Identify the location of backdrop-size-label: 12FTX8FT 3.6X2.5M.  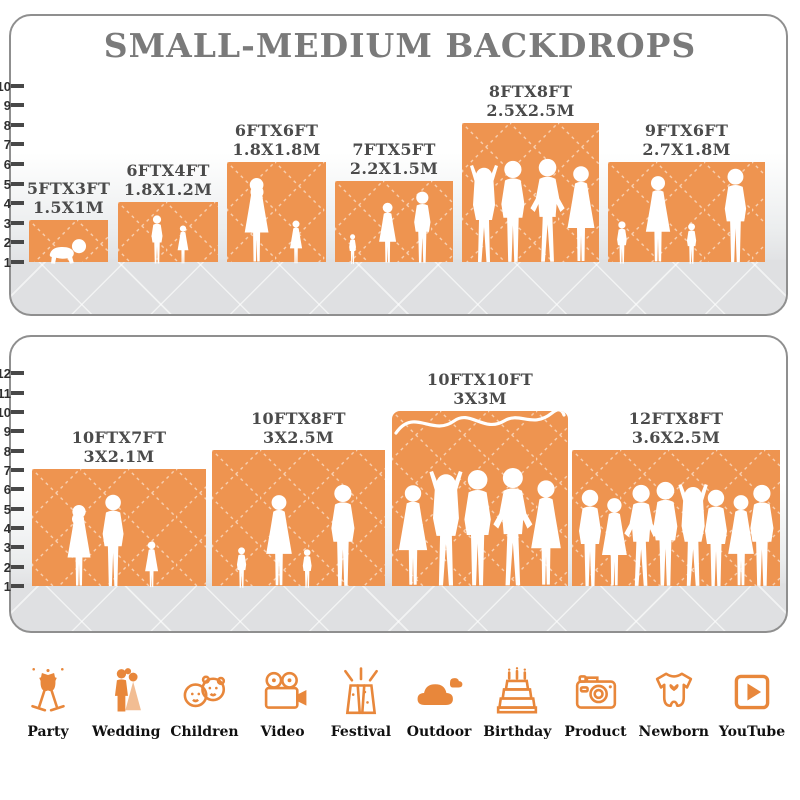
(676, 428).